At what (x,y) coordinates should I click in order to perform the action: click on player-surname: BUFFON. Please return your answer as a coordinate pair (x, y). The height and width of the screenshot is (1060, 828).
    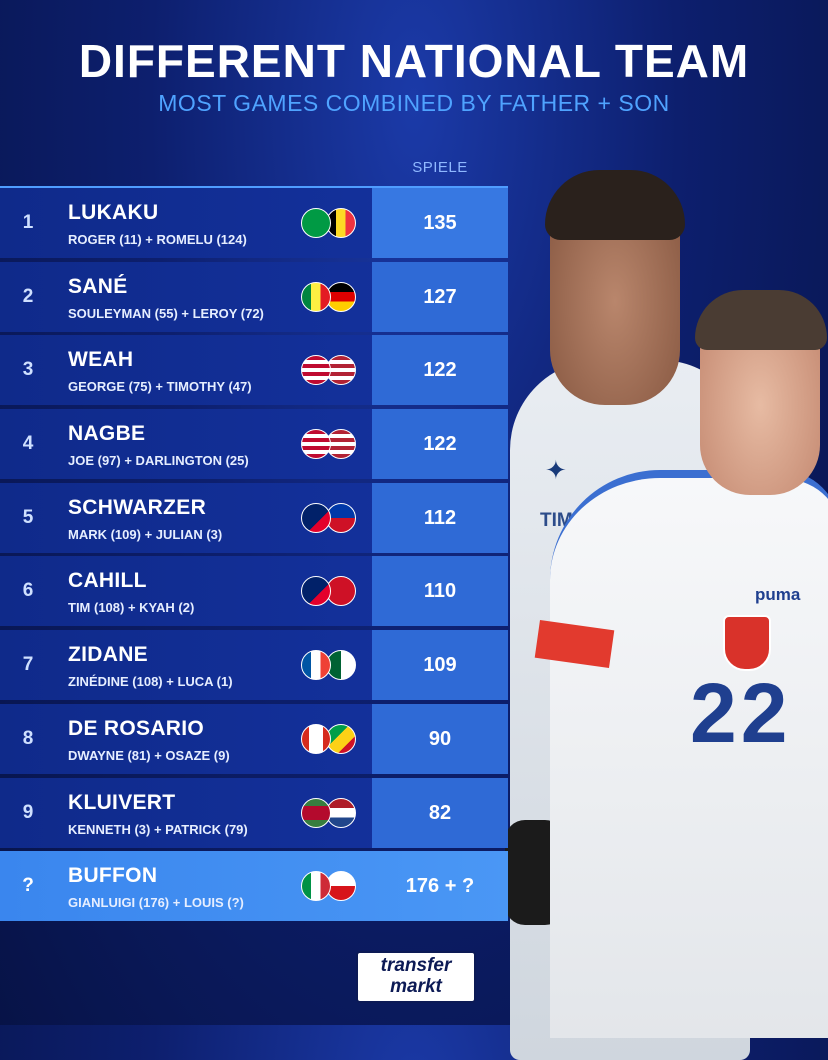
    Looking at the image, I should click on (113, 876).